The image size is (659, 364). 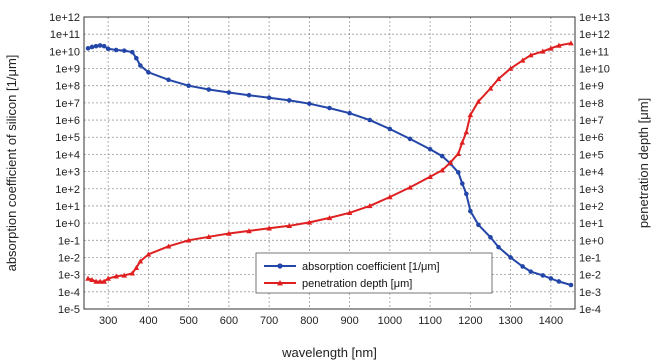 What do you see at coordinates (69, 276) in the screenshot?
I see `left-y-tick-label: 1e-3` at bounding box center [69, 276].